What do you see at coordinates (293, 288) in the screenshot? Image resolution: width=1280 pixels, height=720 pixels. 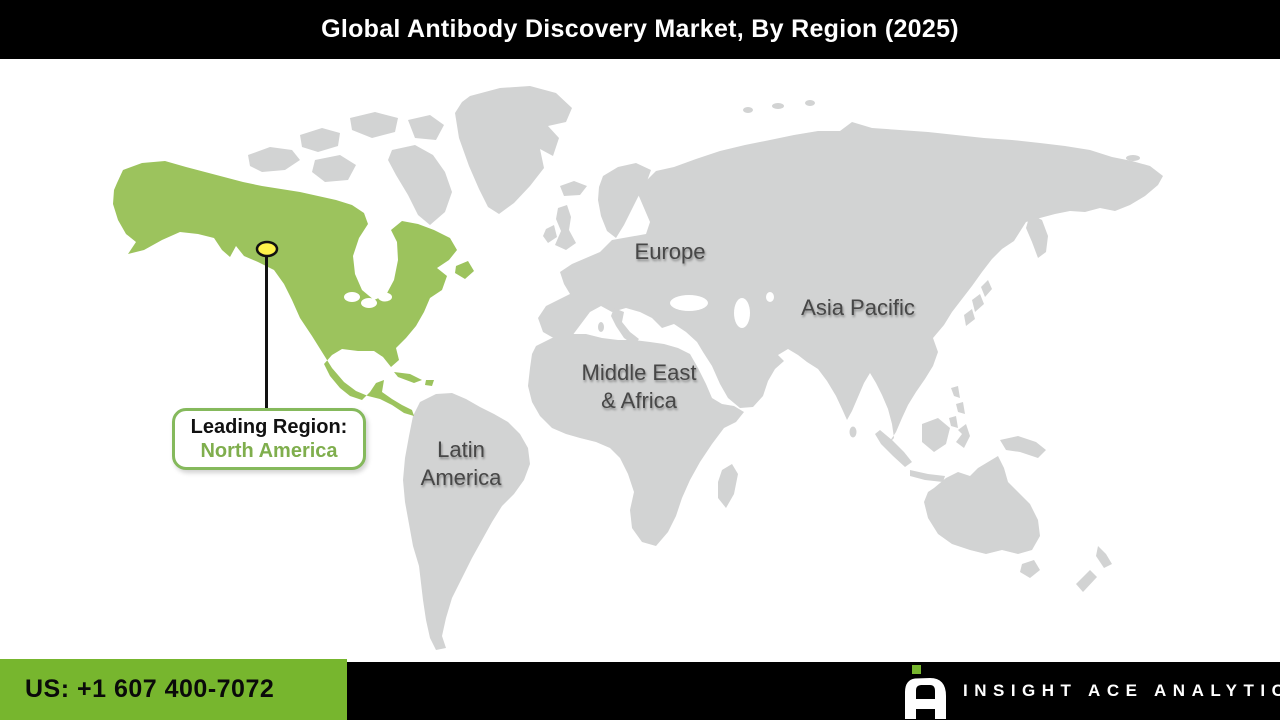 I see `map-region-north-america` at bounding box center [293, 288].